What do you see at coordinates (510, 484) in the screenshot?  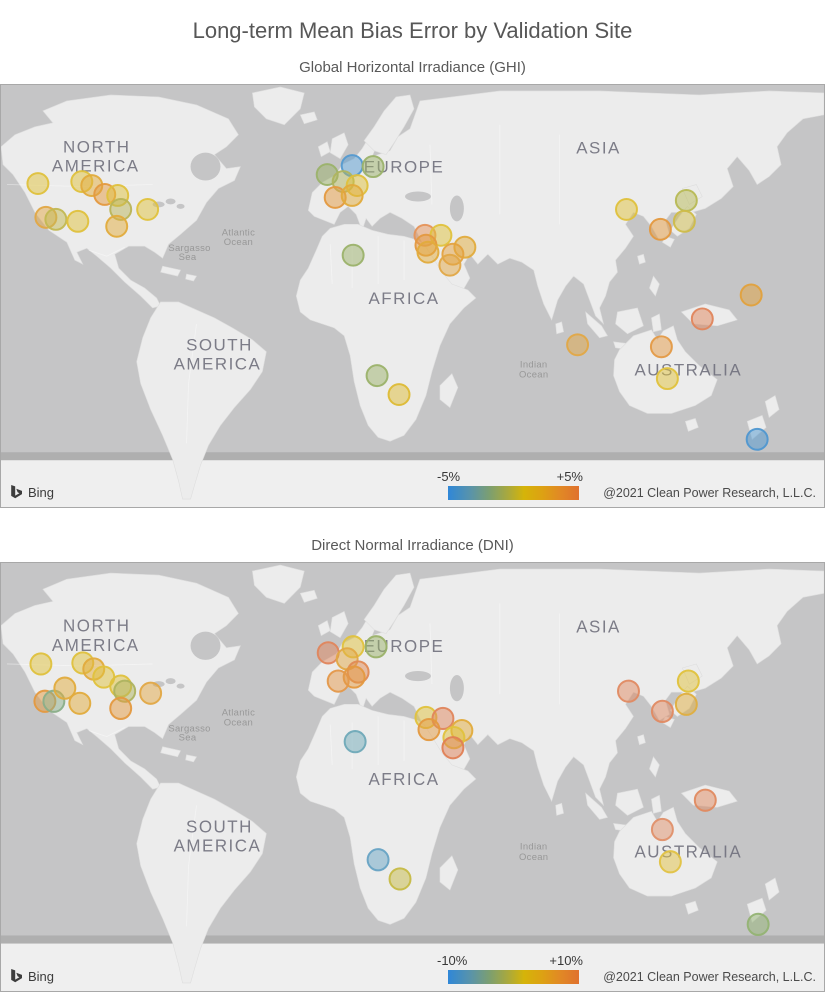 I see `colorbar-legend-ghi: -5% +5%` at bounding box center [510, 484].